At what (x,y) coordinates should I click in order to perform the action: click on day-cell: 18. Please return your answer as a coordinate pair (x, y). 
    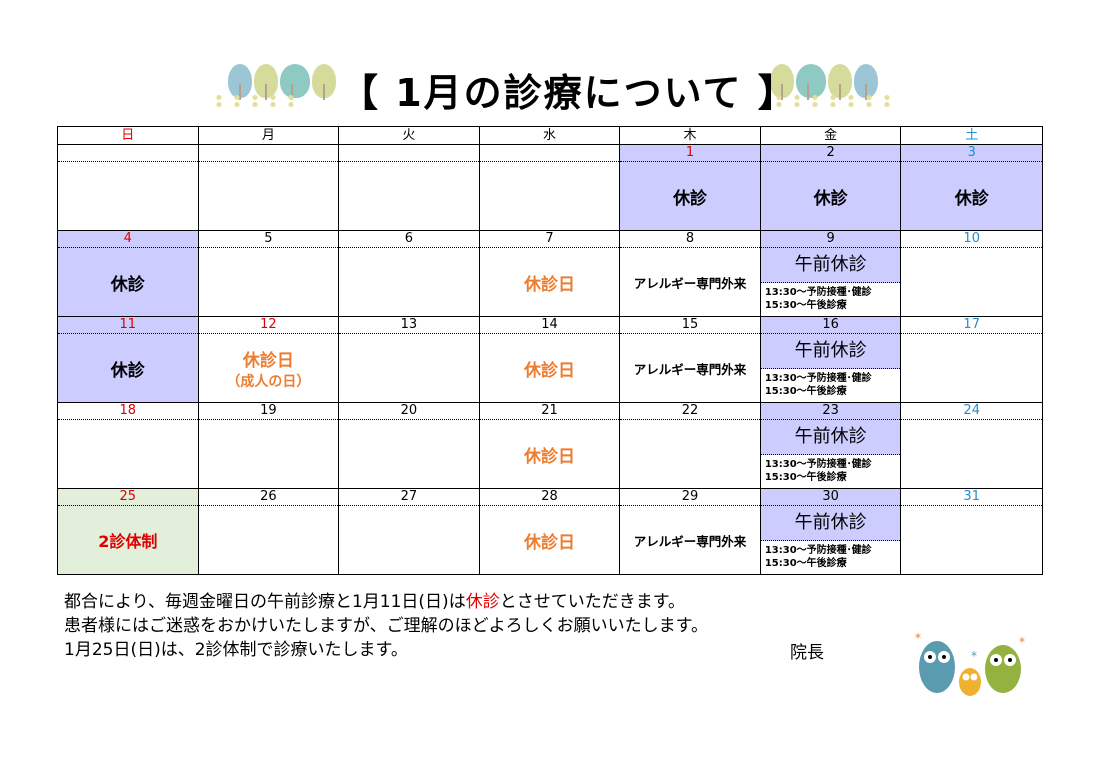
    Looking at the image, I should click on (128, 445).